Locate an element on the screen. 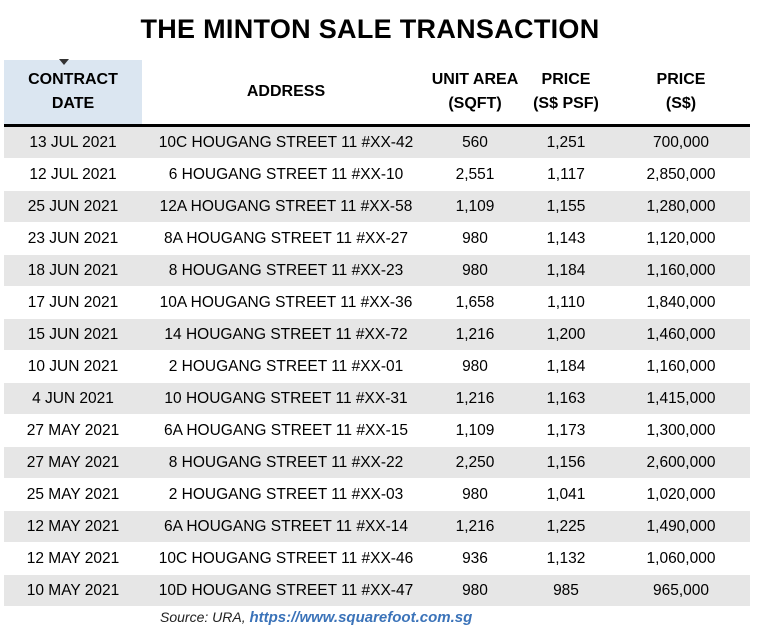  cell-address: 6A HOUGANG STREET 11 #XX-15 is located at coordinates (286, 430).